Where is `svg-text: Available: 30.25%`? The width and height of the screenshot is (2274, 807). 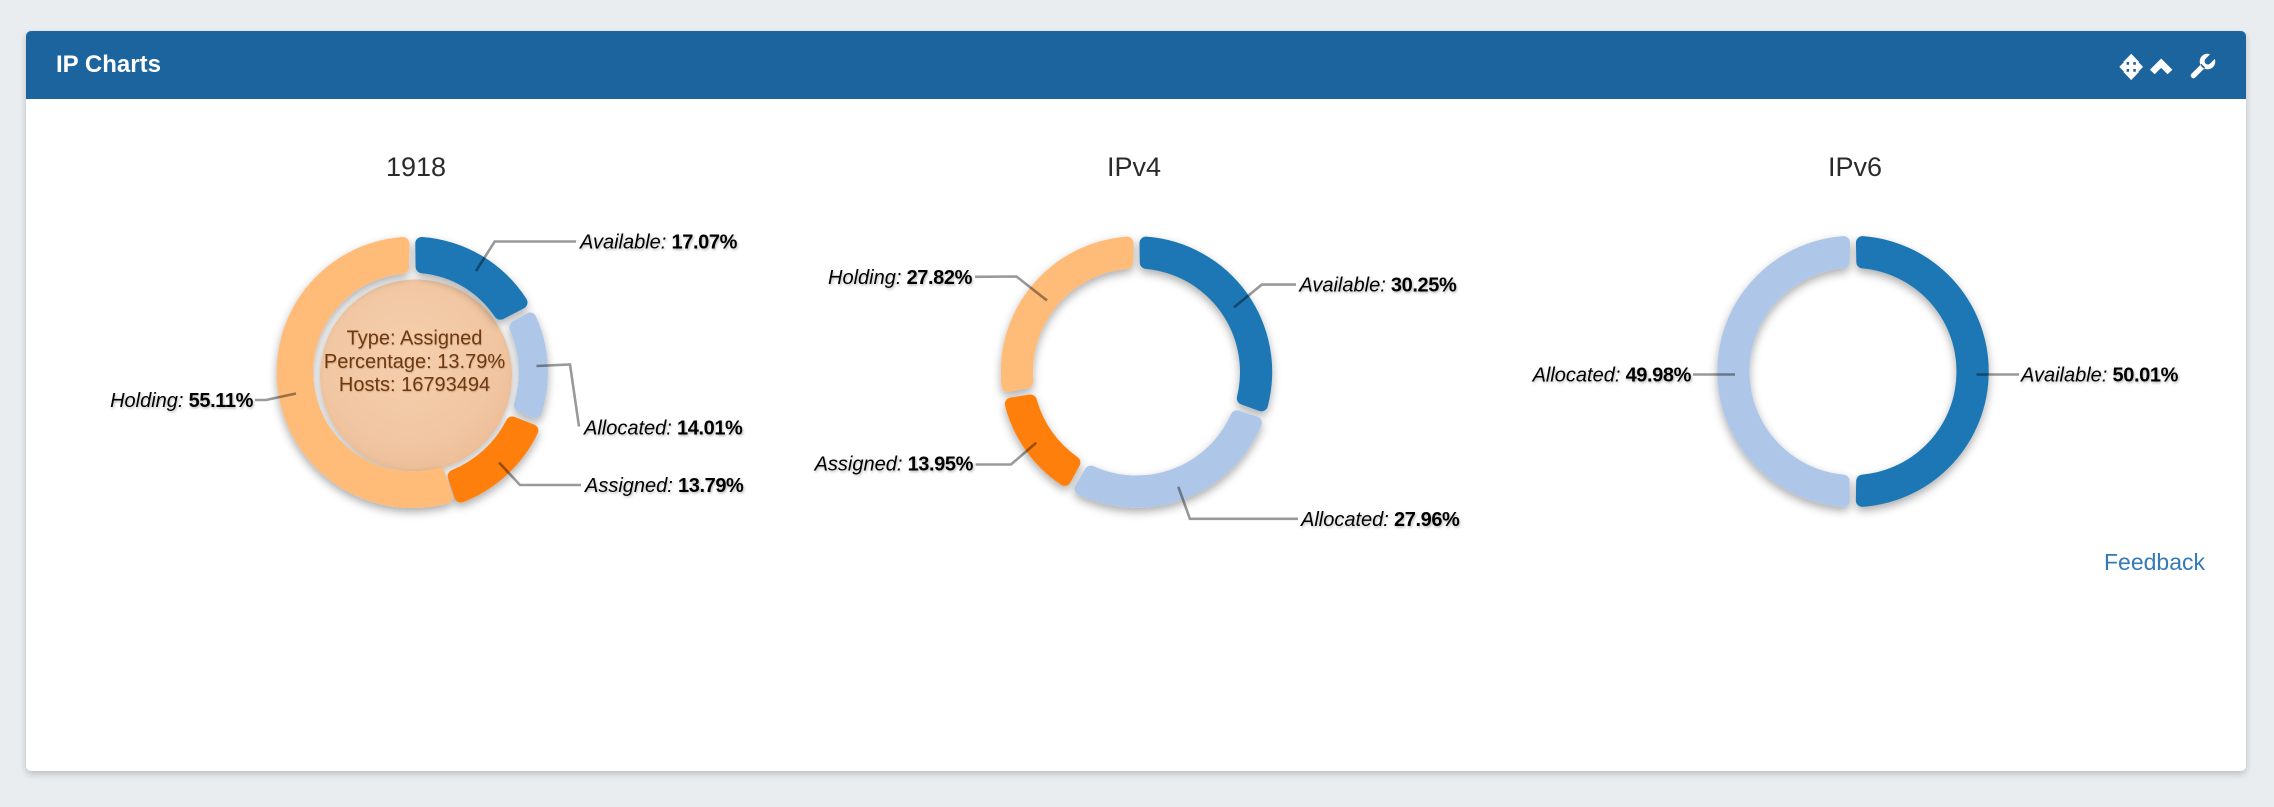
svg-text: Available: 30.25% is located at coordinates (1377, 286).